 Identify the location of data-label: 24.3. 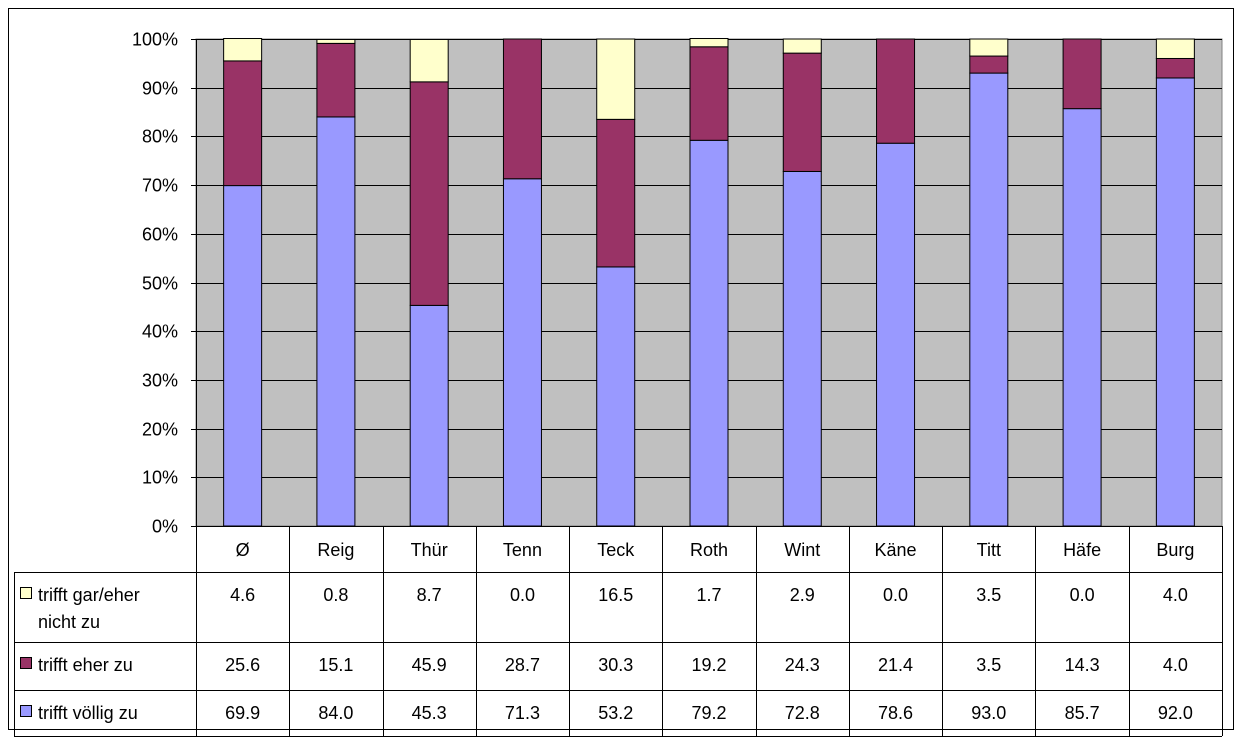
(802, 665).